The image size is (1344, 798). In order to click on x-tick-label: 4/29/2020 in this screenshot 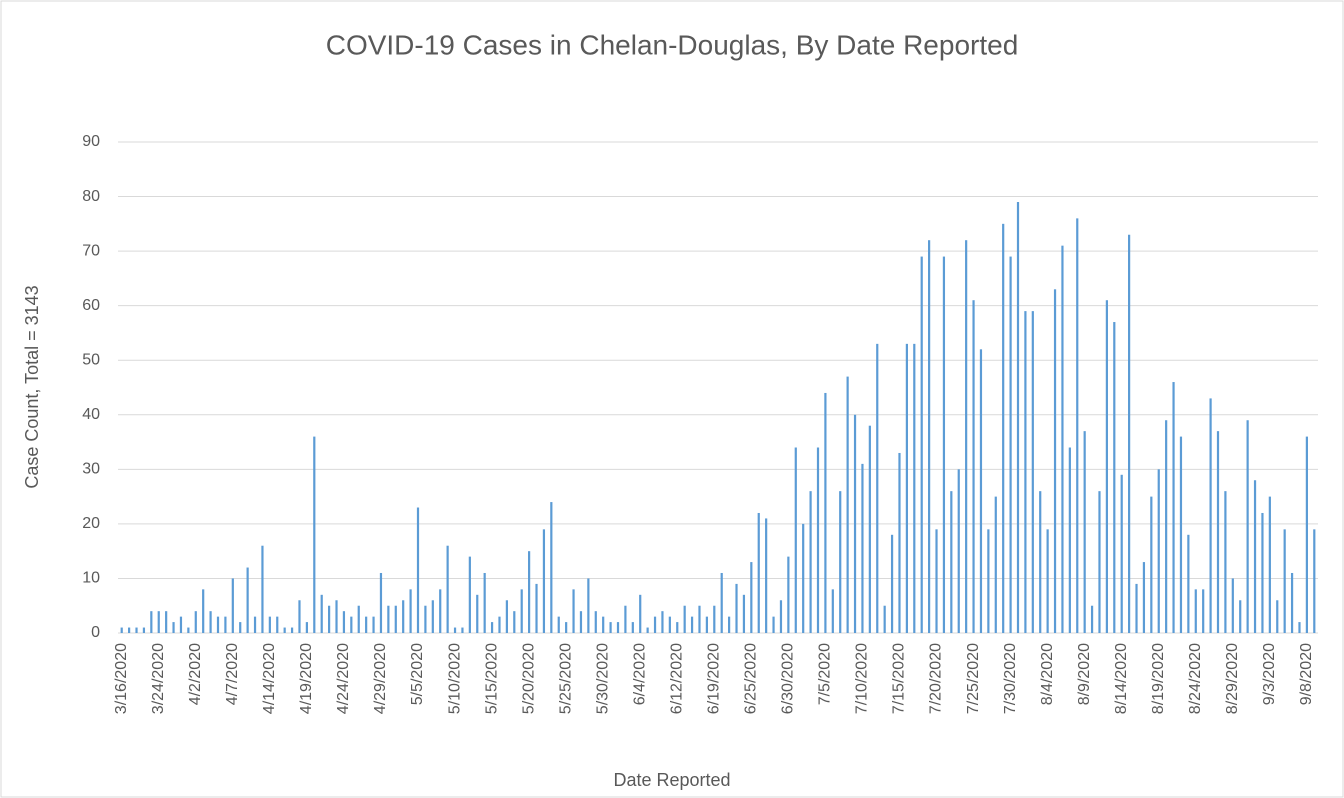, I will do `click(380, 678)`.